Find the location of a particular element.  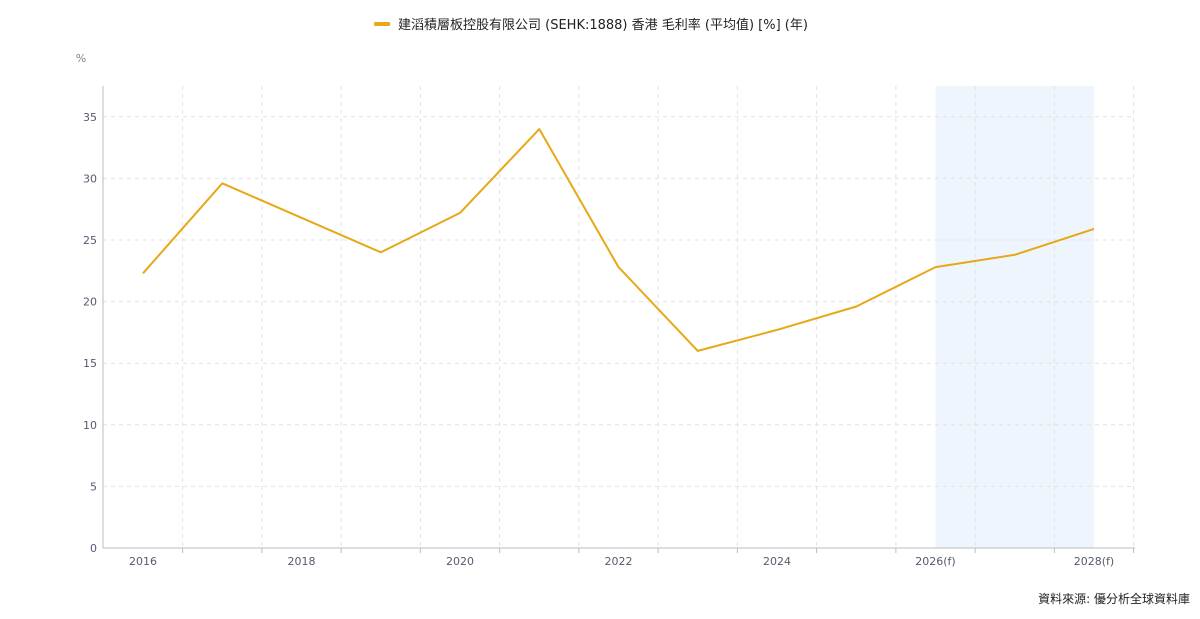

forecast-band is located at coordinates (1014, 317).